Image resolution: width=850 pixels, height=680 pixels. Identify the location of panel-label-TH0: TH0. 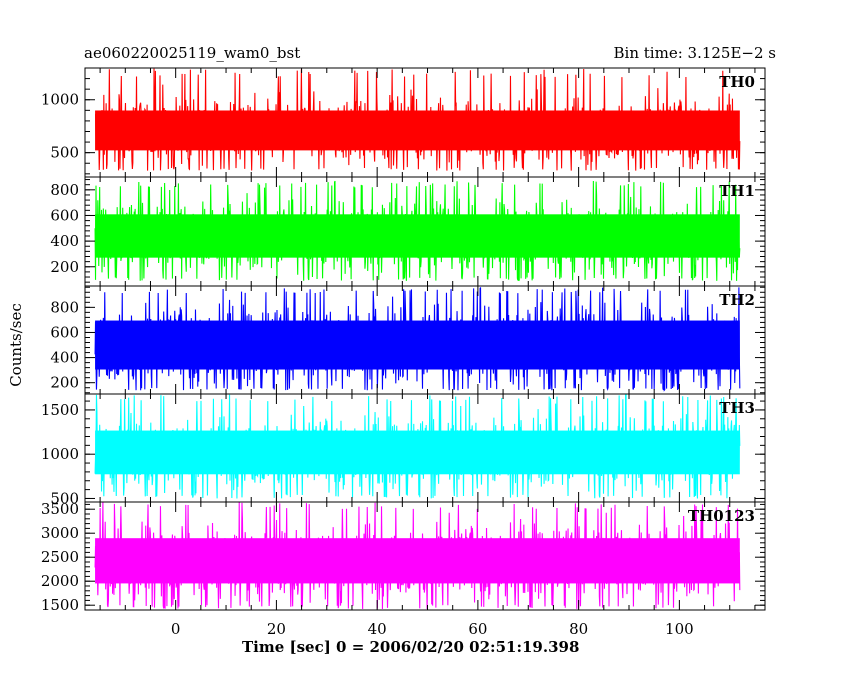
(737, 82).